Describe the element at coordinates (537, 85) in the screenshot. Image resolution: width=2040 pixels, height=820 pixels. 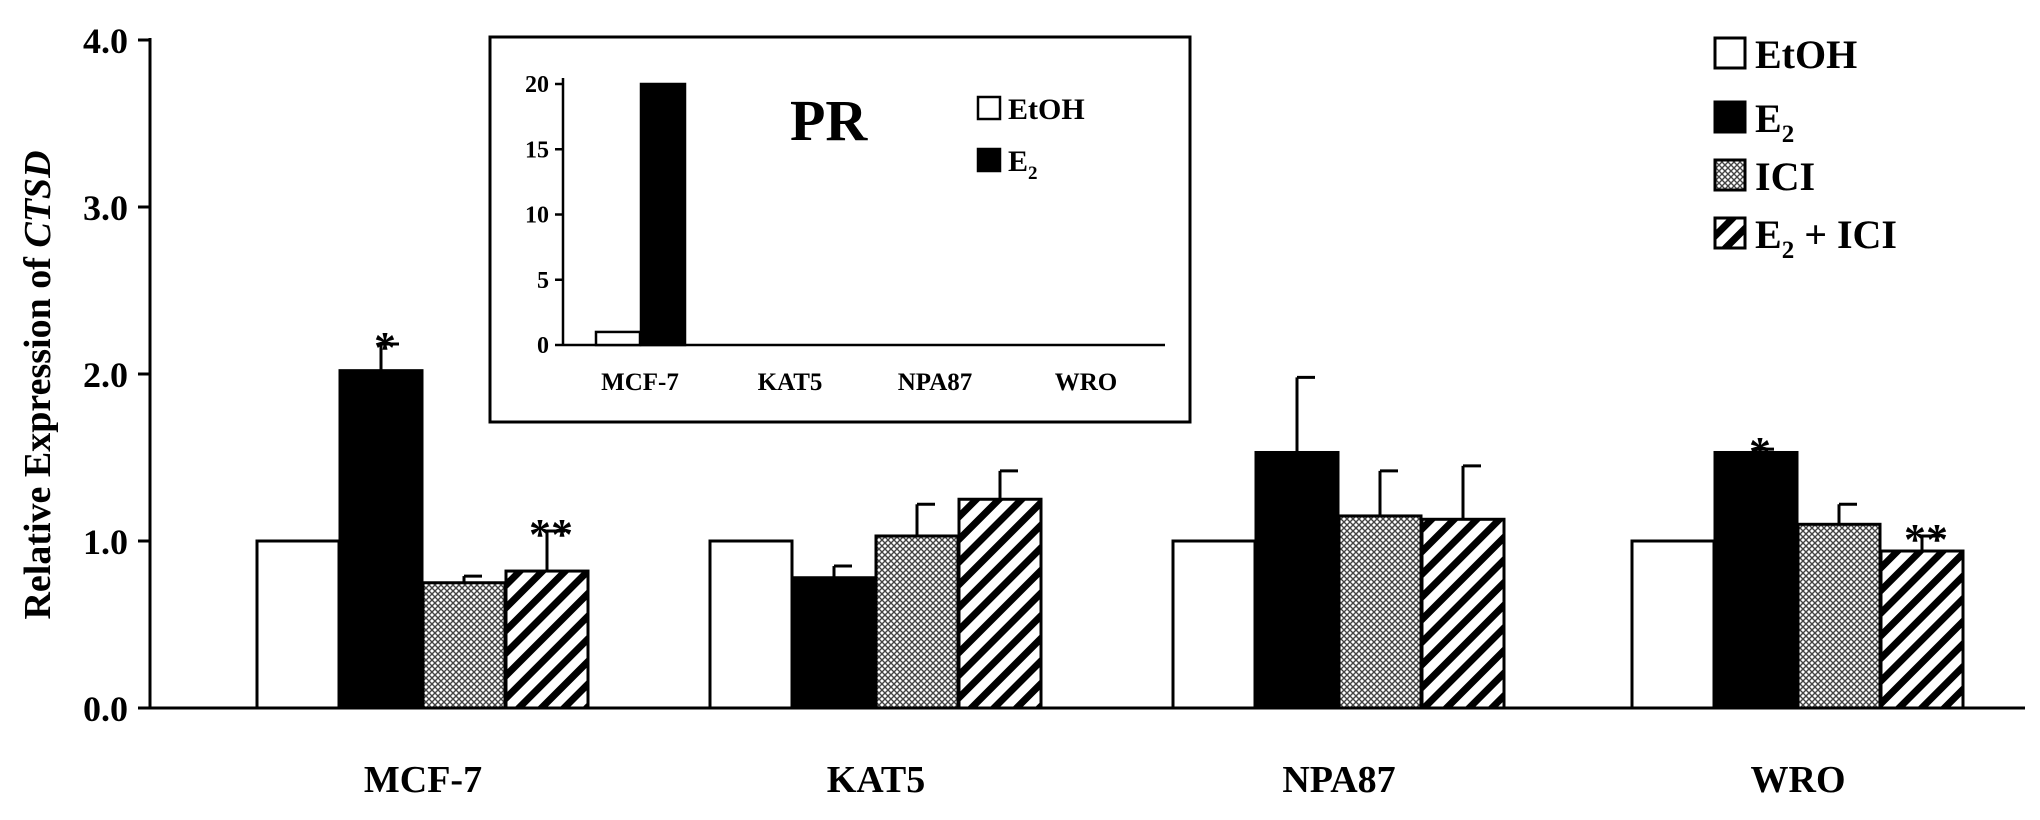
I see `inset-y-tick-label: 20` at that location.